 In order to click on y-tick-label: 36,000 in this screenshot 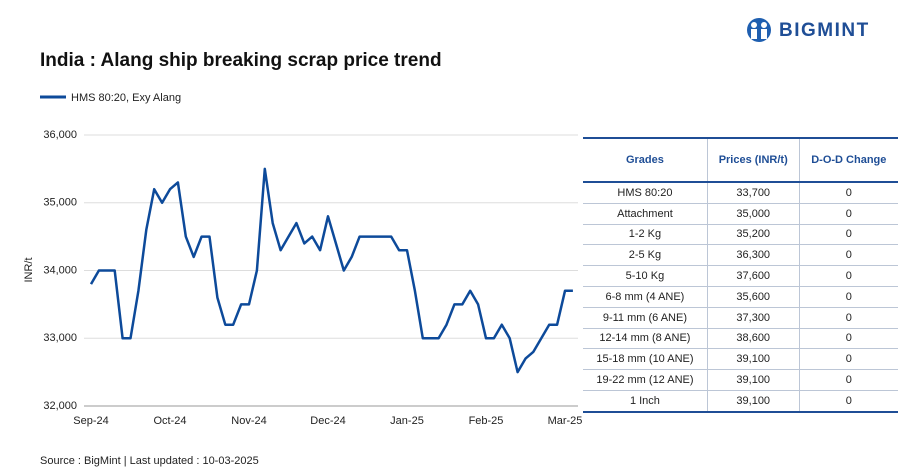, I will do `click(60, 135)`.